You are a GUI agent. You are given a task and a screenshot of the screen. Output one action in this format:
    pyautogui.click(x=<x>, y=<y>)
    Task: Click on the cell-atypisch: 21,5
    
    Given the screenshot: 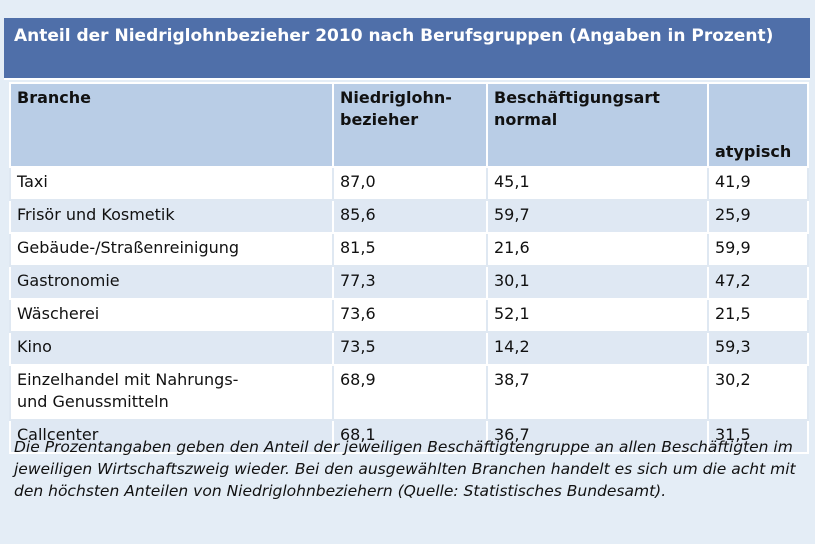 What is the action you would take?
    pyautogui.click(x=758, y=315)
    